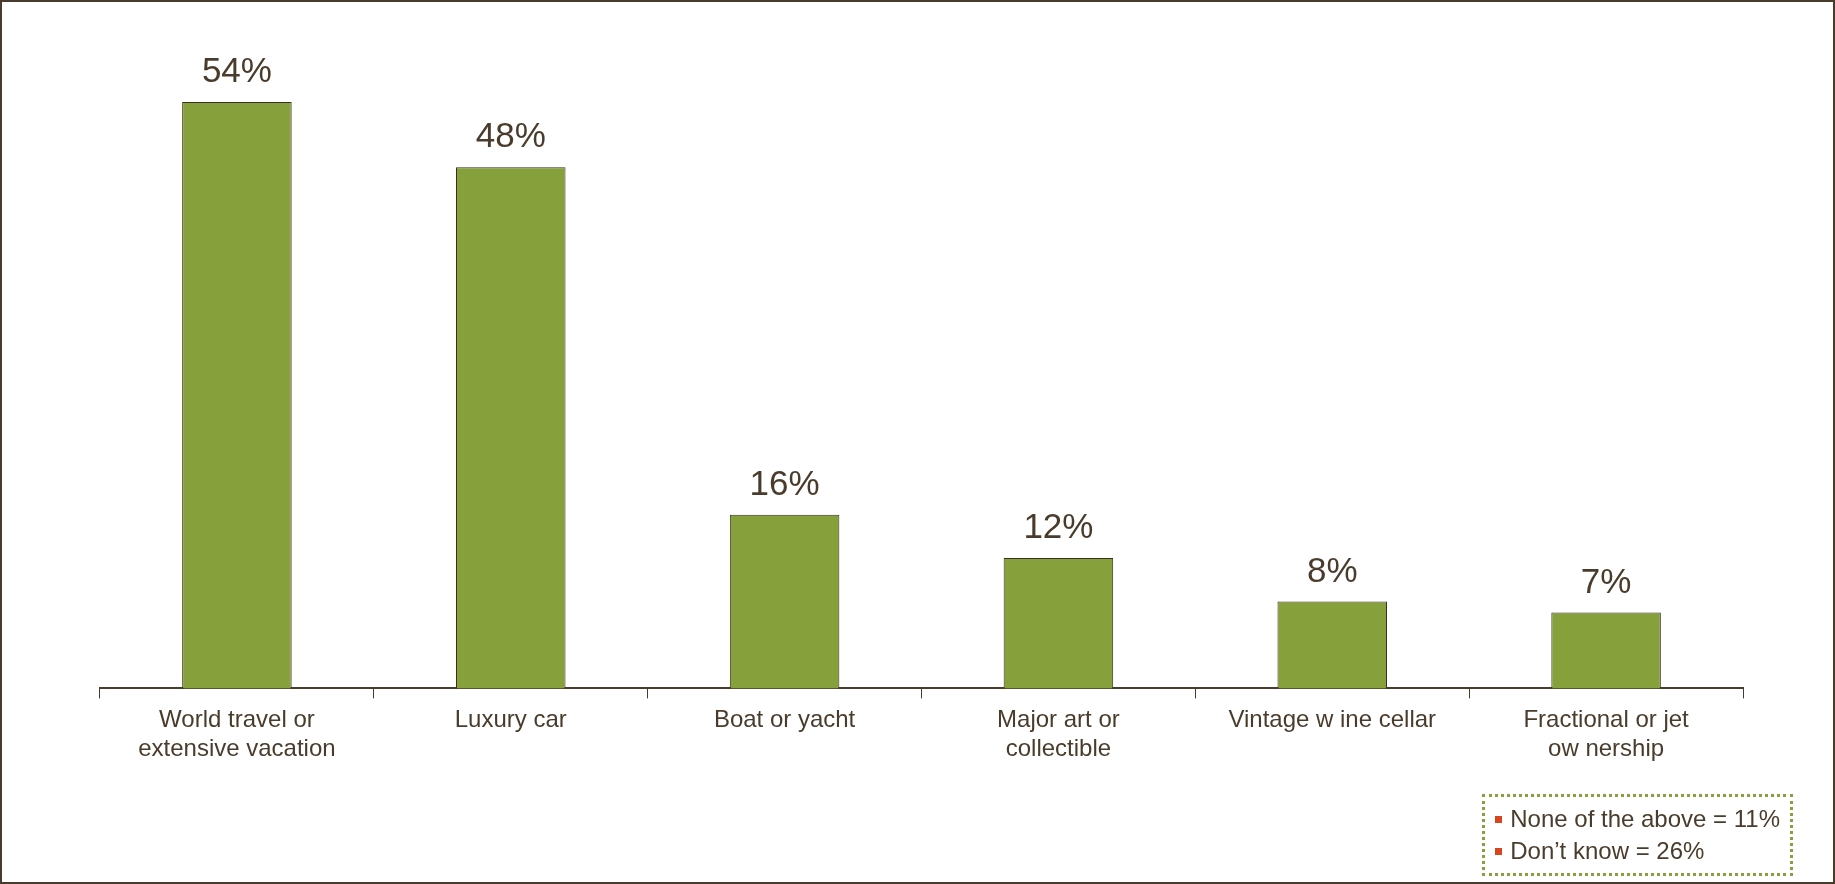 This screenshot has width=1835, height=884. I want to click on text: None of the above = 11%, so click(1645, 819).